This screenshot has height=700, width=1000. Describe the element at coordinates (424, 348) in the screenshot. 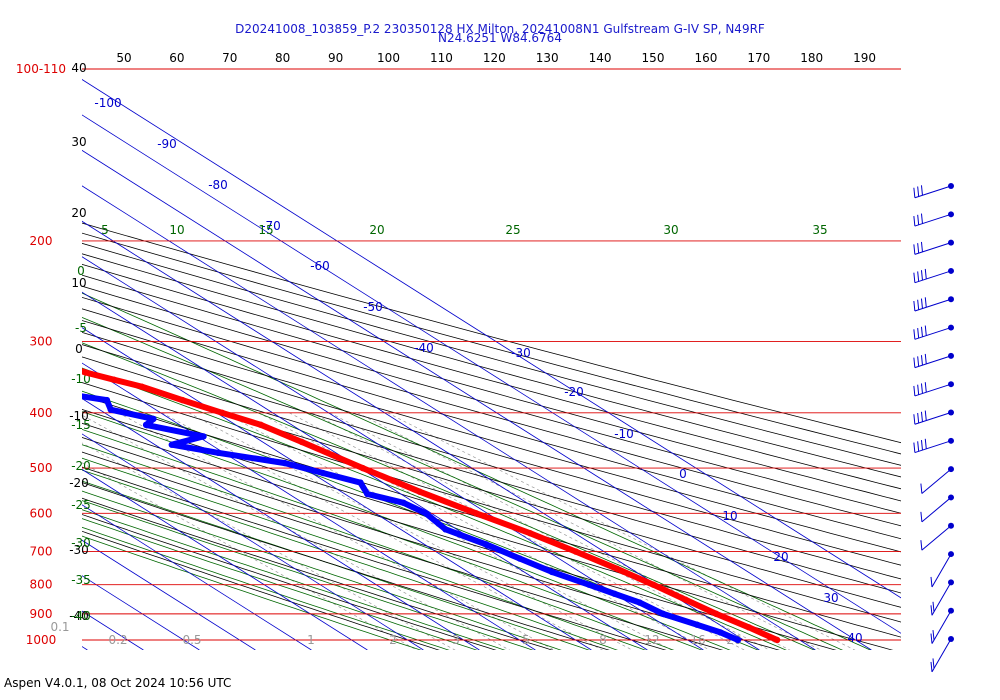

I see `isotherm-label: -40` at that location.